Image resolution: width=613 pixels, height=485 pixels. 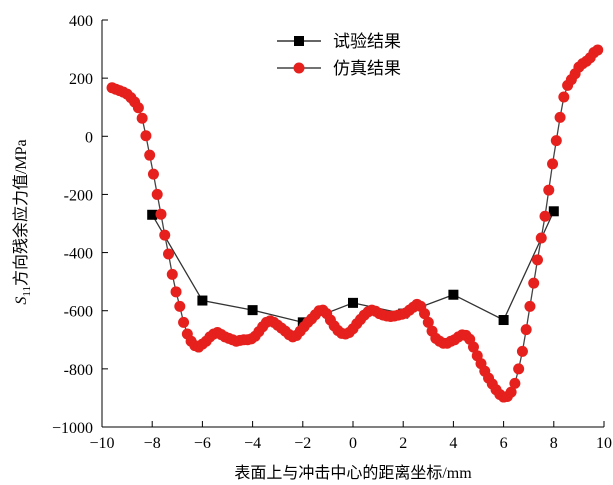 I want to click on x-tick-label: 6, so click(x=504, y=443).